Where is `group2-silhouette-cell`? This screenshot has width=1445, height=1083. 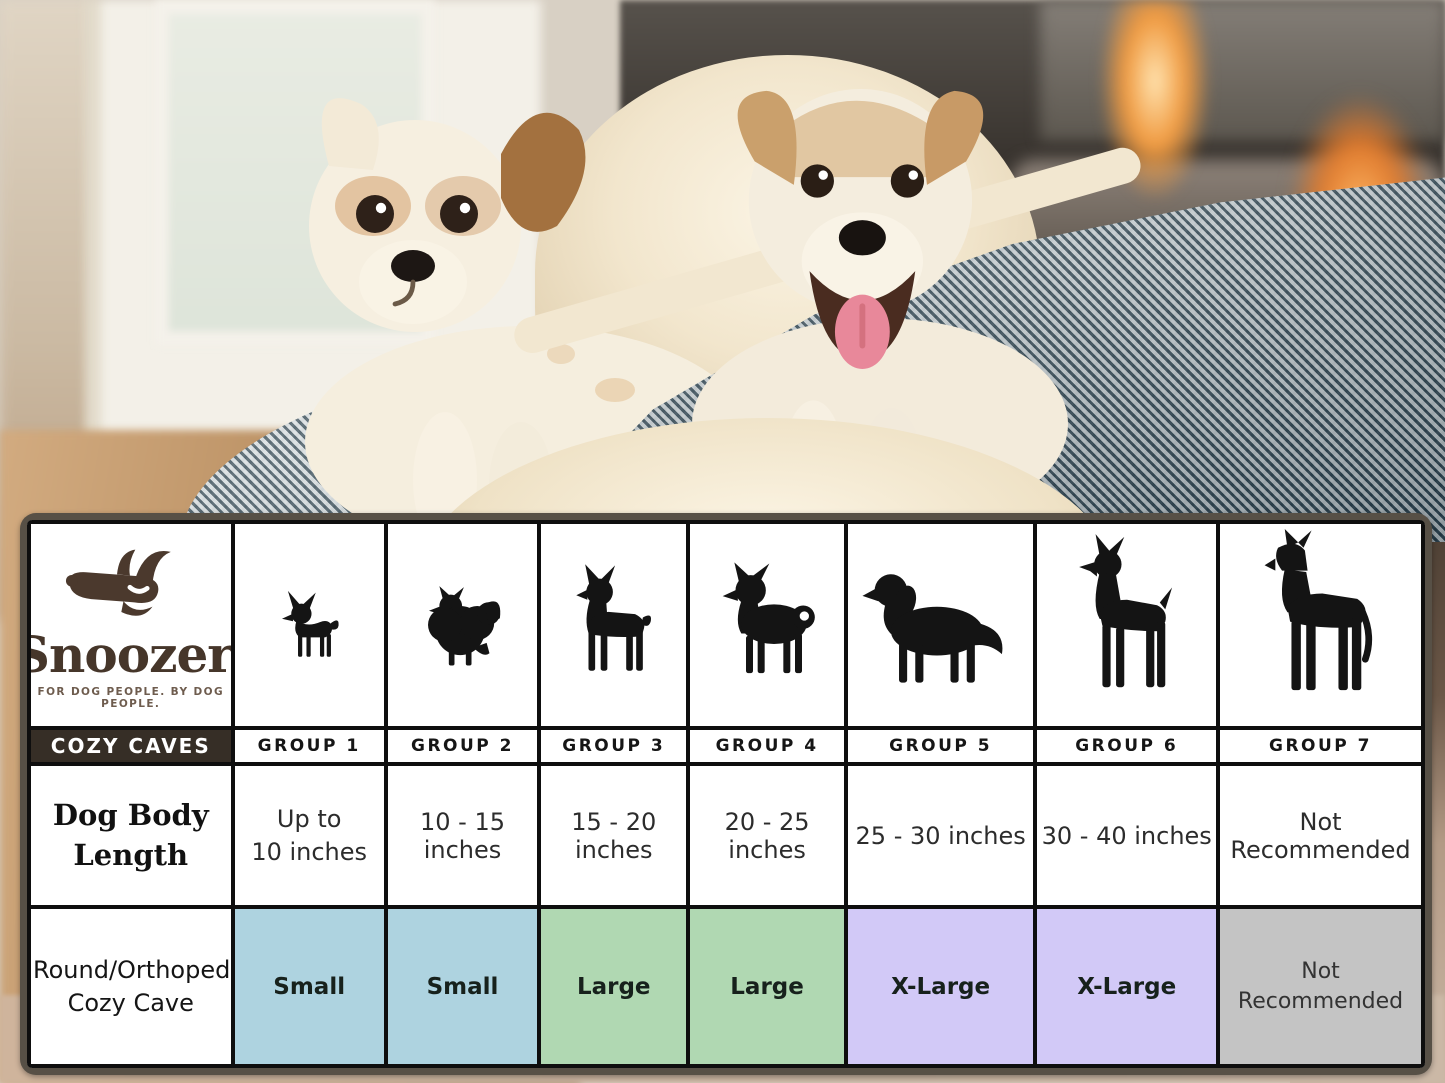 group2-silhouette-cell is located at coordinates (462, 625).